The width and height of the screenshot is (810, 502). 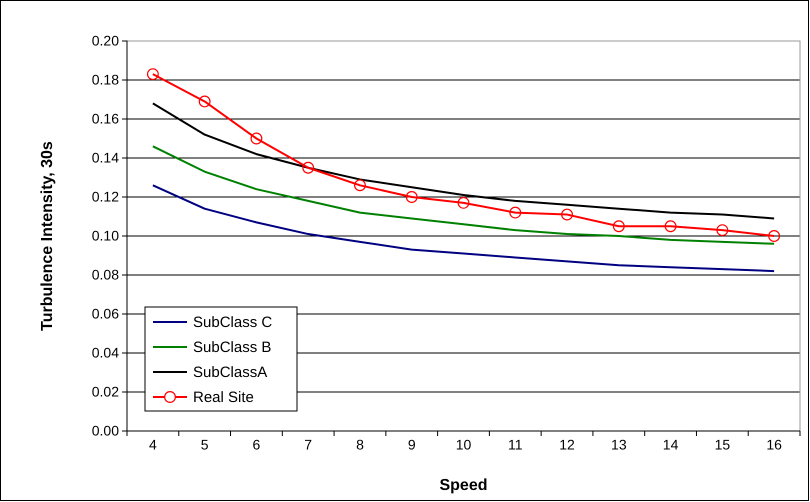 What do you see at coordinates (256, 444) in the screenshot?
I see `x-tick-label: 6` at bounding box center [256, 444].